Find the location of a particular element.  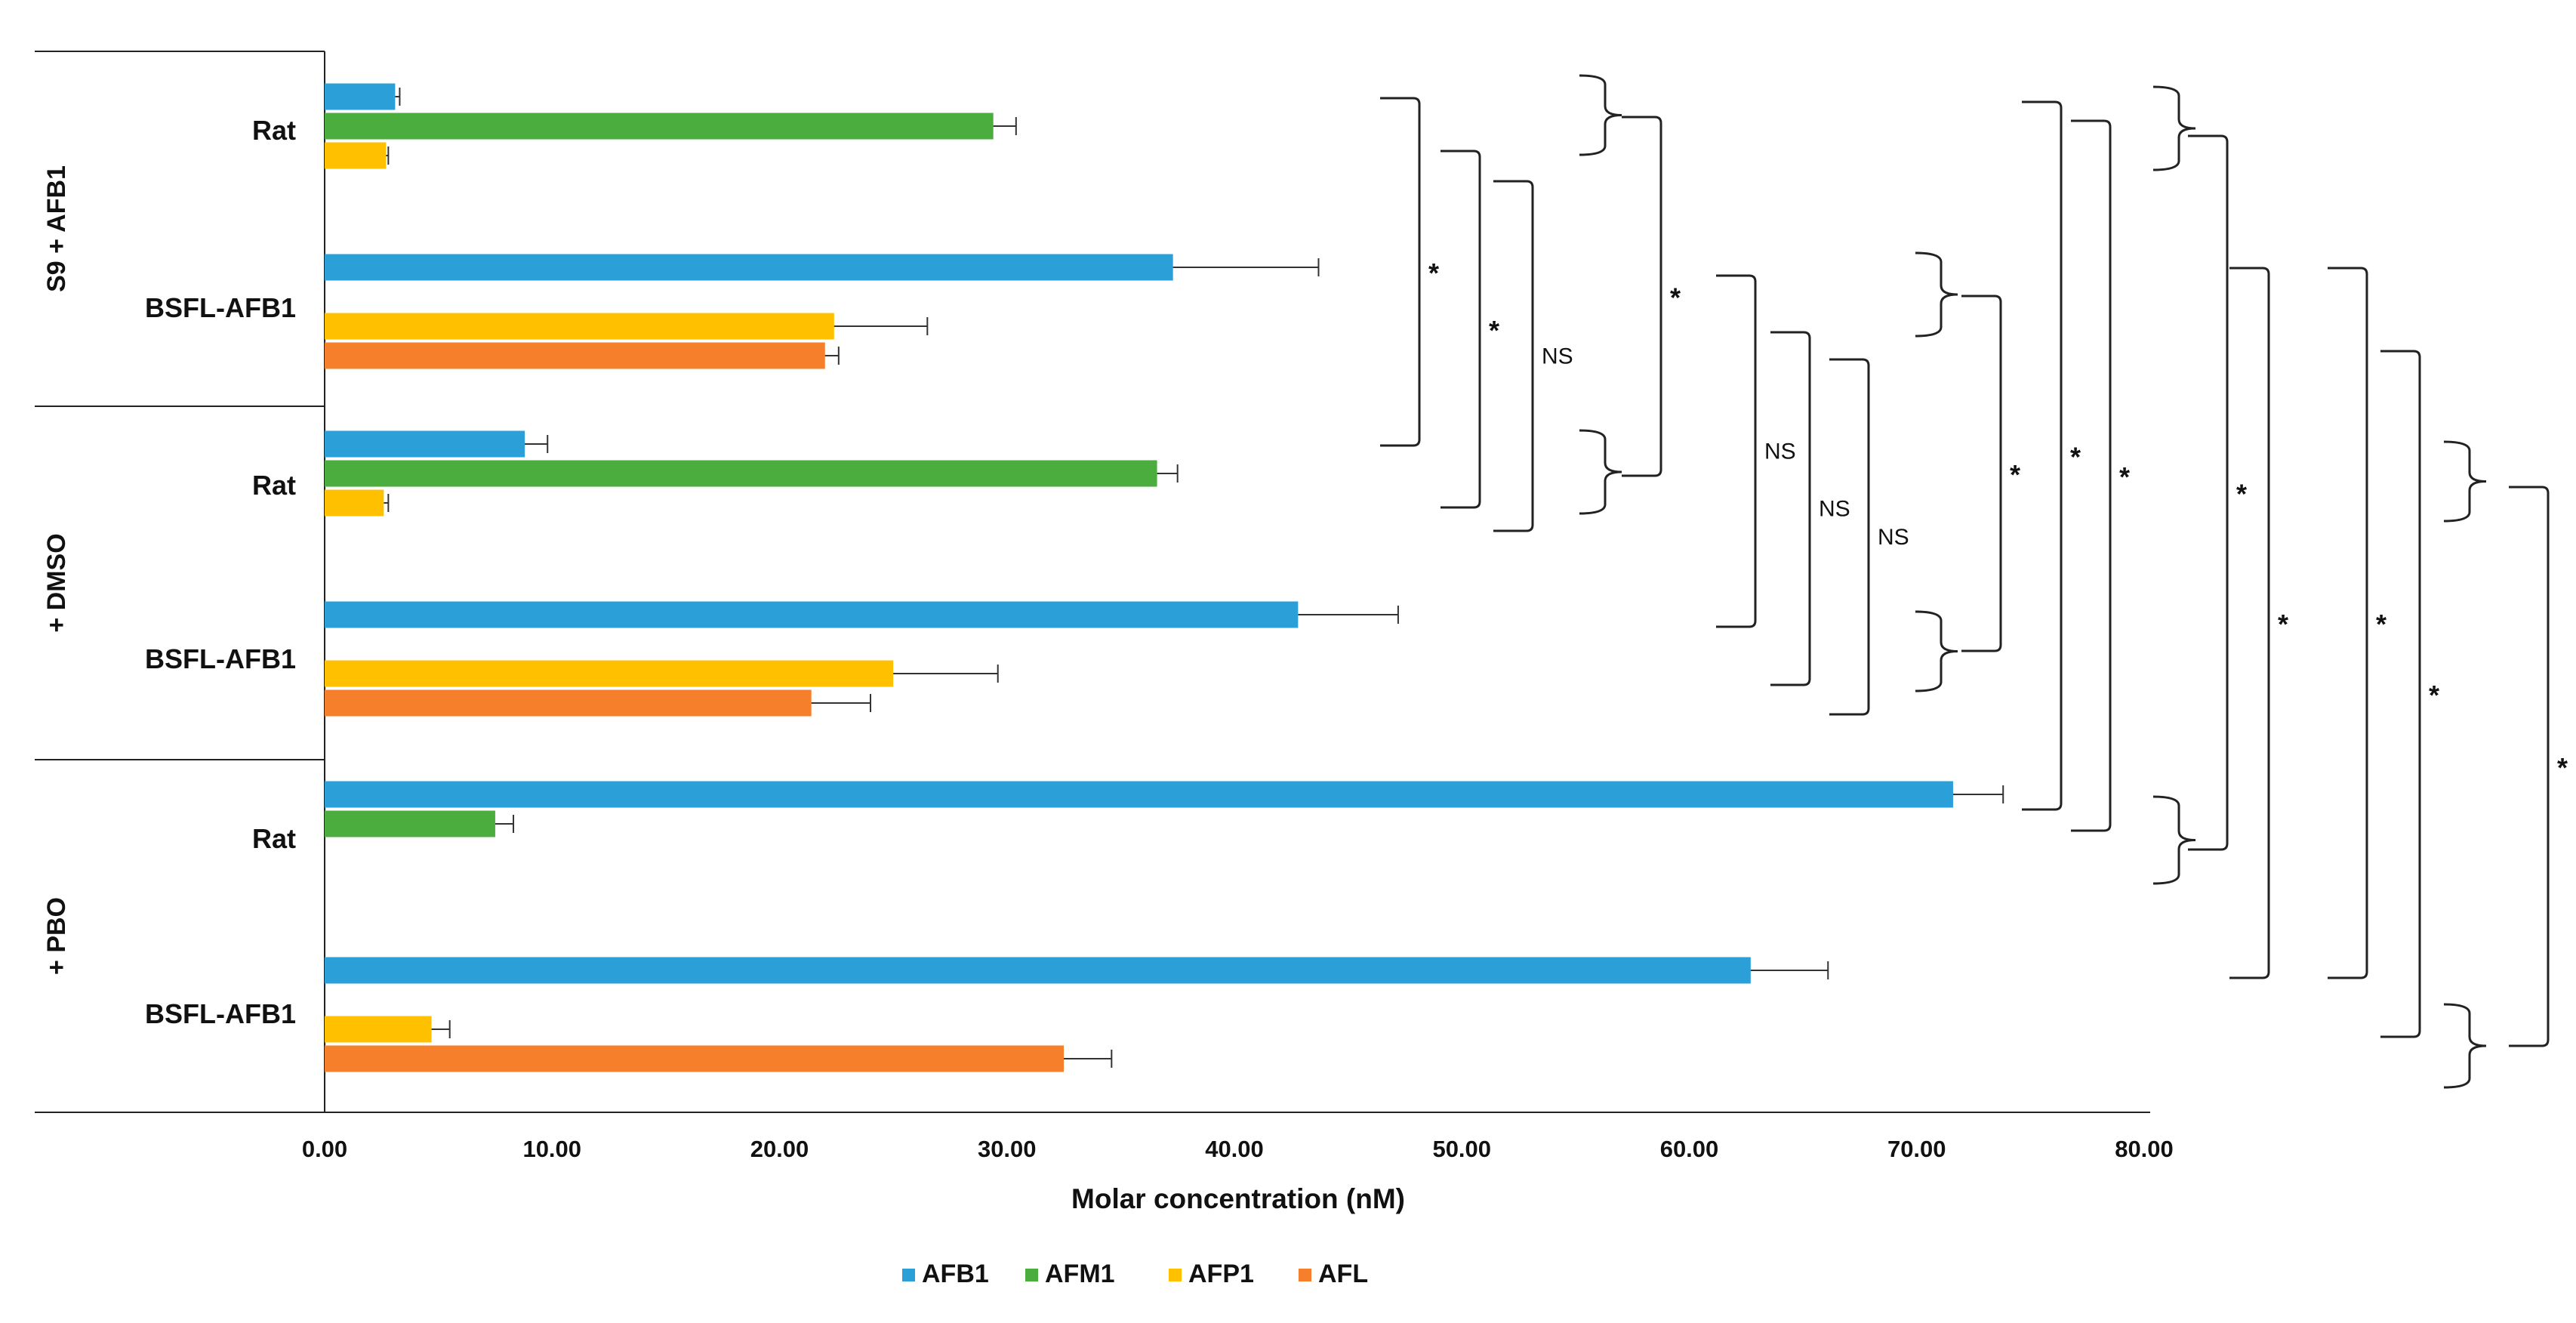

legend-label: AFB1 is located at coordinates (955, 1274).